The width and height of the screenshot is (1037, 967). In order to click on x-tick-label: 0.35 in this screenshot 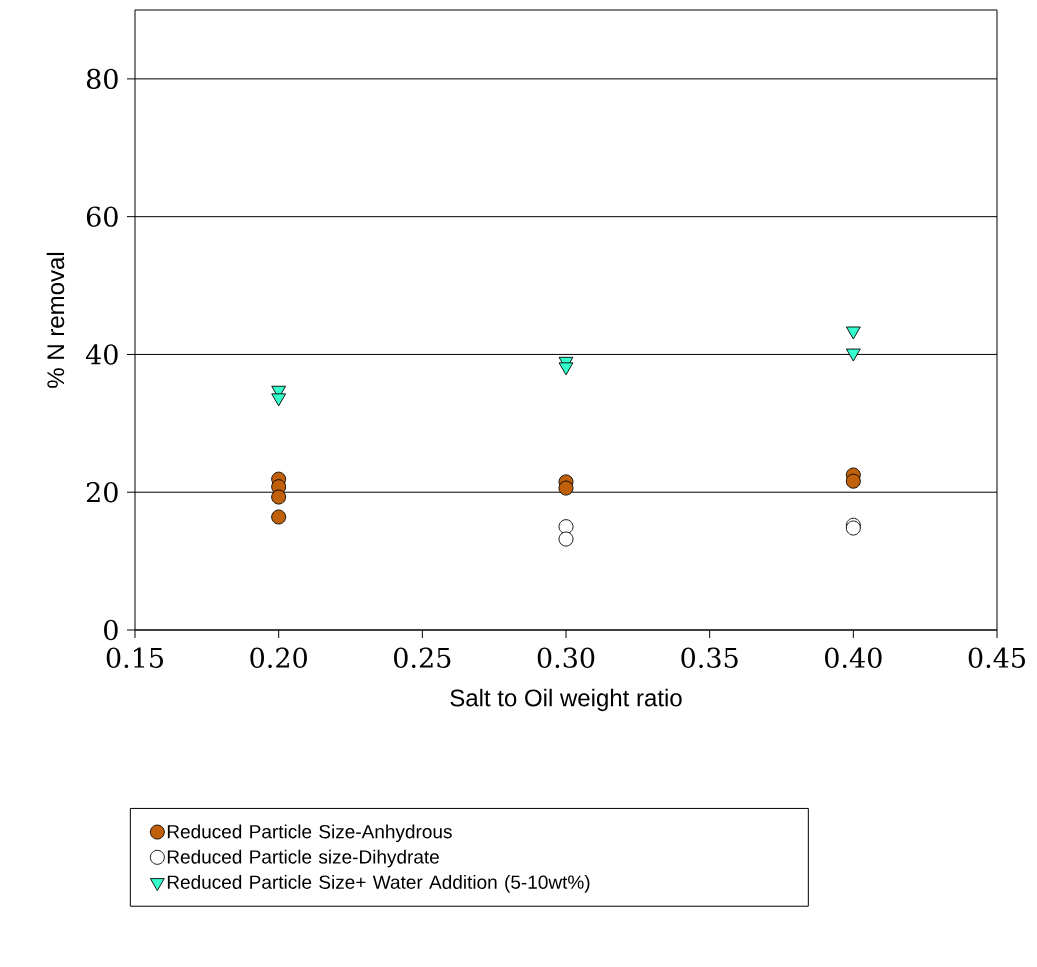, I will do `click(709, 657)`.